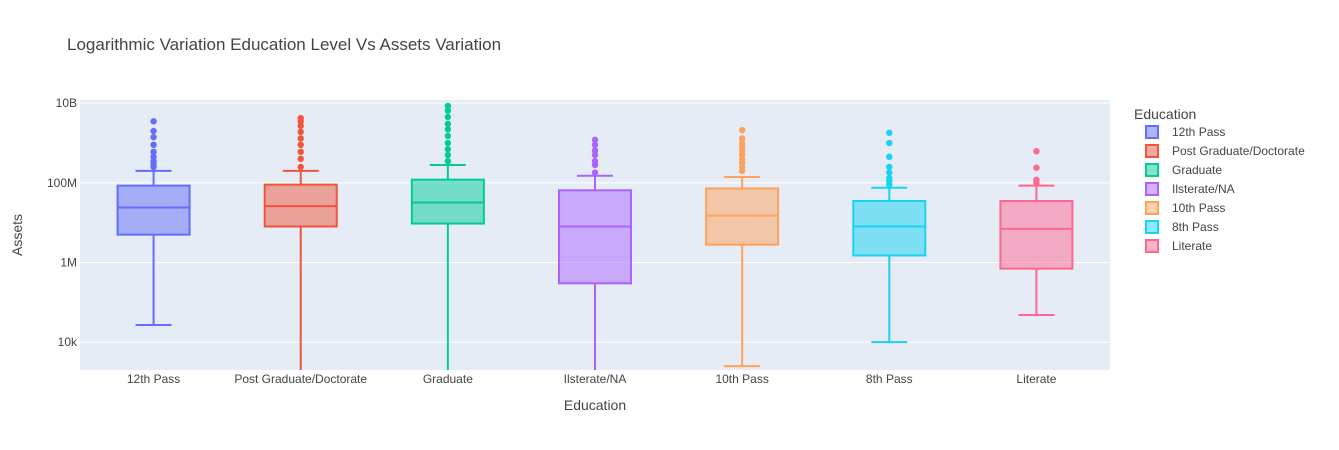 The width and height of the screenshot is (1339, 450). I want to click on legend-label: Ilsterate/NA, so click(1203, 189).